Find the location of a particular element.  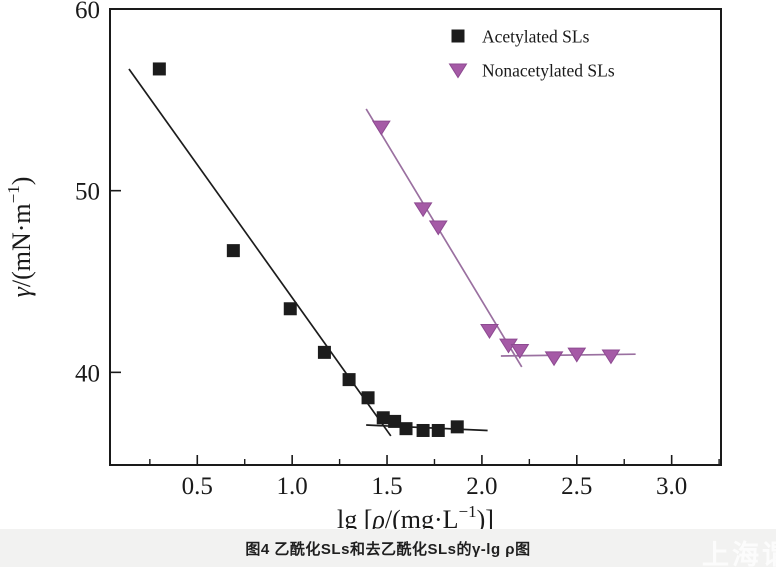

y-axis-label: γ/(mN·m−1) is located at coordinates (20, 237).